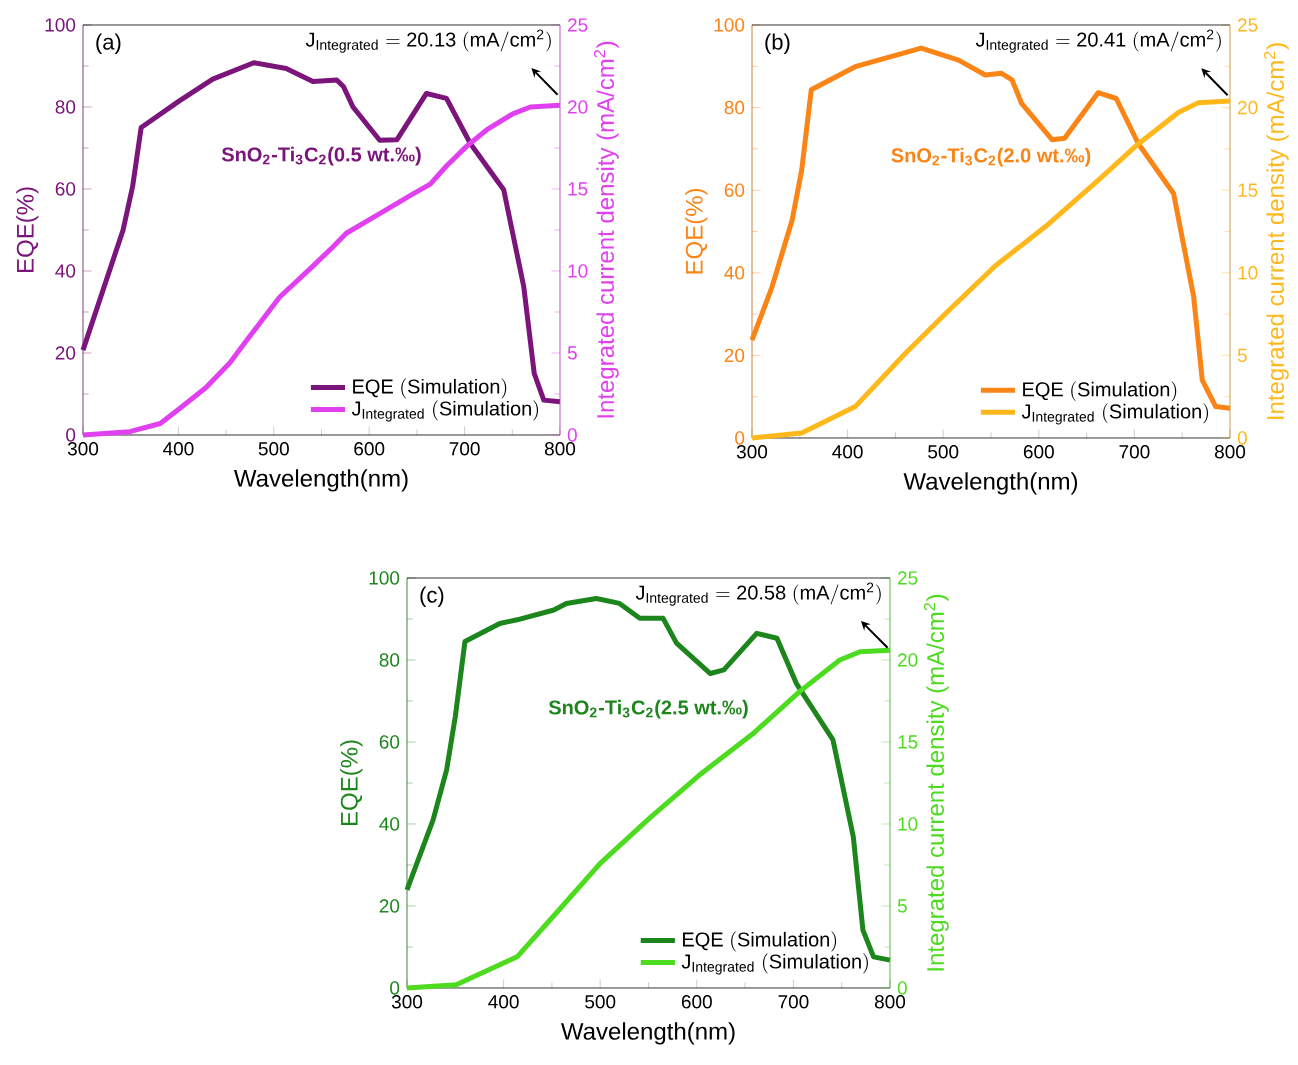 This screenshot has height=1065, width=1298. I want to click on annotation: (a), so click(108, 44).